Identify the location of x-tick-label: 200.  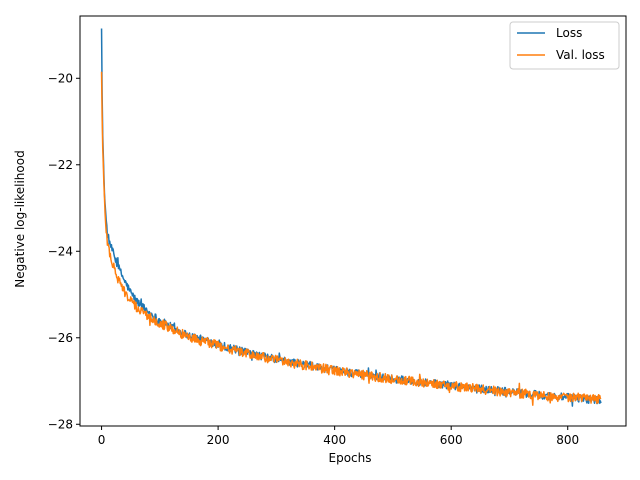
(218, 440).